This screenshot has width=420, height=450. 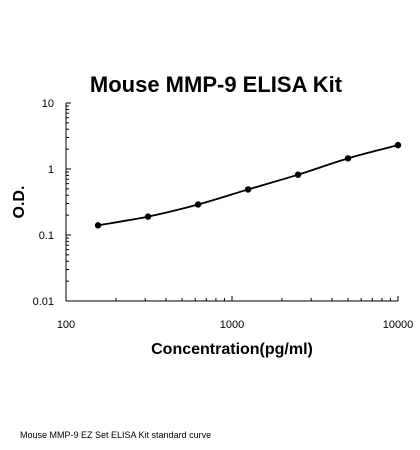 What do you see at coordinates (19, 202) in the screenshot?
I see `y-axis-label: O.D.` at bounding box center [19, 202].